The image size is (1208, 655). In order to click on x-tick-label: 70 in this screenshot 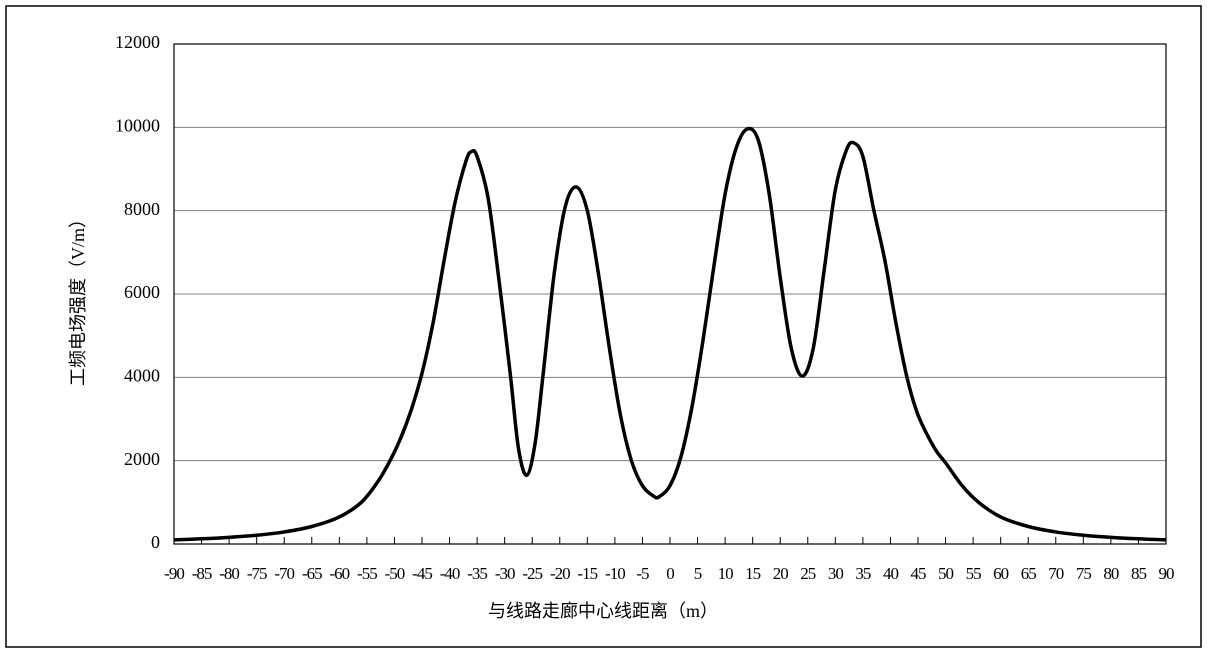, I will do `click(1056, 573)`.